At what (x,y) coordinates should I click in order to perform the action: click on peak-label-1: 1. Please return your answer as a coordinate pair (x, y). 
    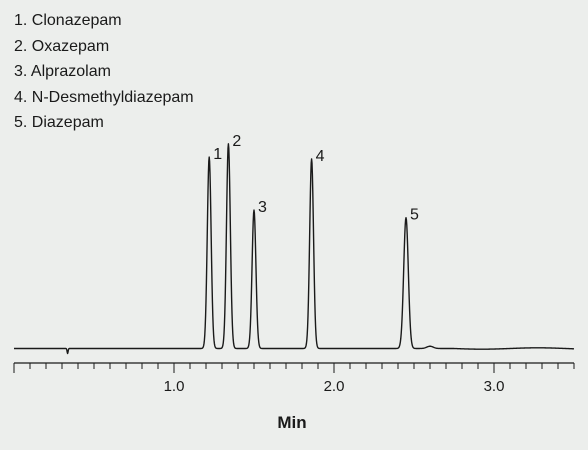
    Looking at the image, I should click on (217, 154).